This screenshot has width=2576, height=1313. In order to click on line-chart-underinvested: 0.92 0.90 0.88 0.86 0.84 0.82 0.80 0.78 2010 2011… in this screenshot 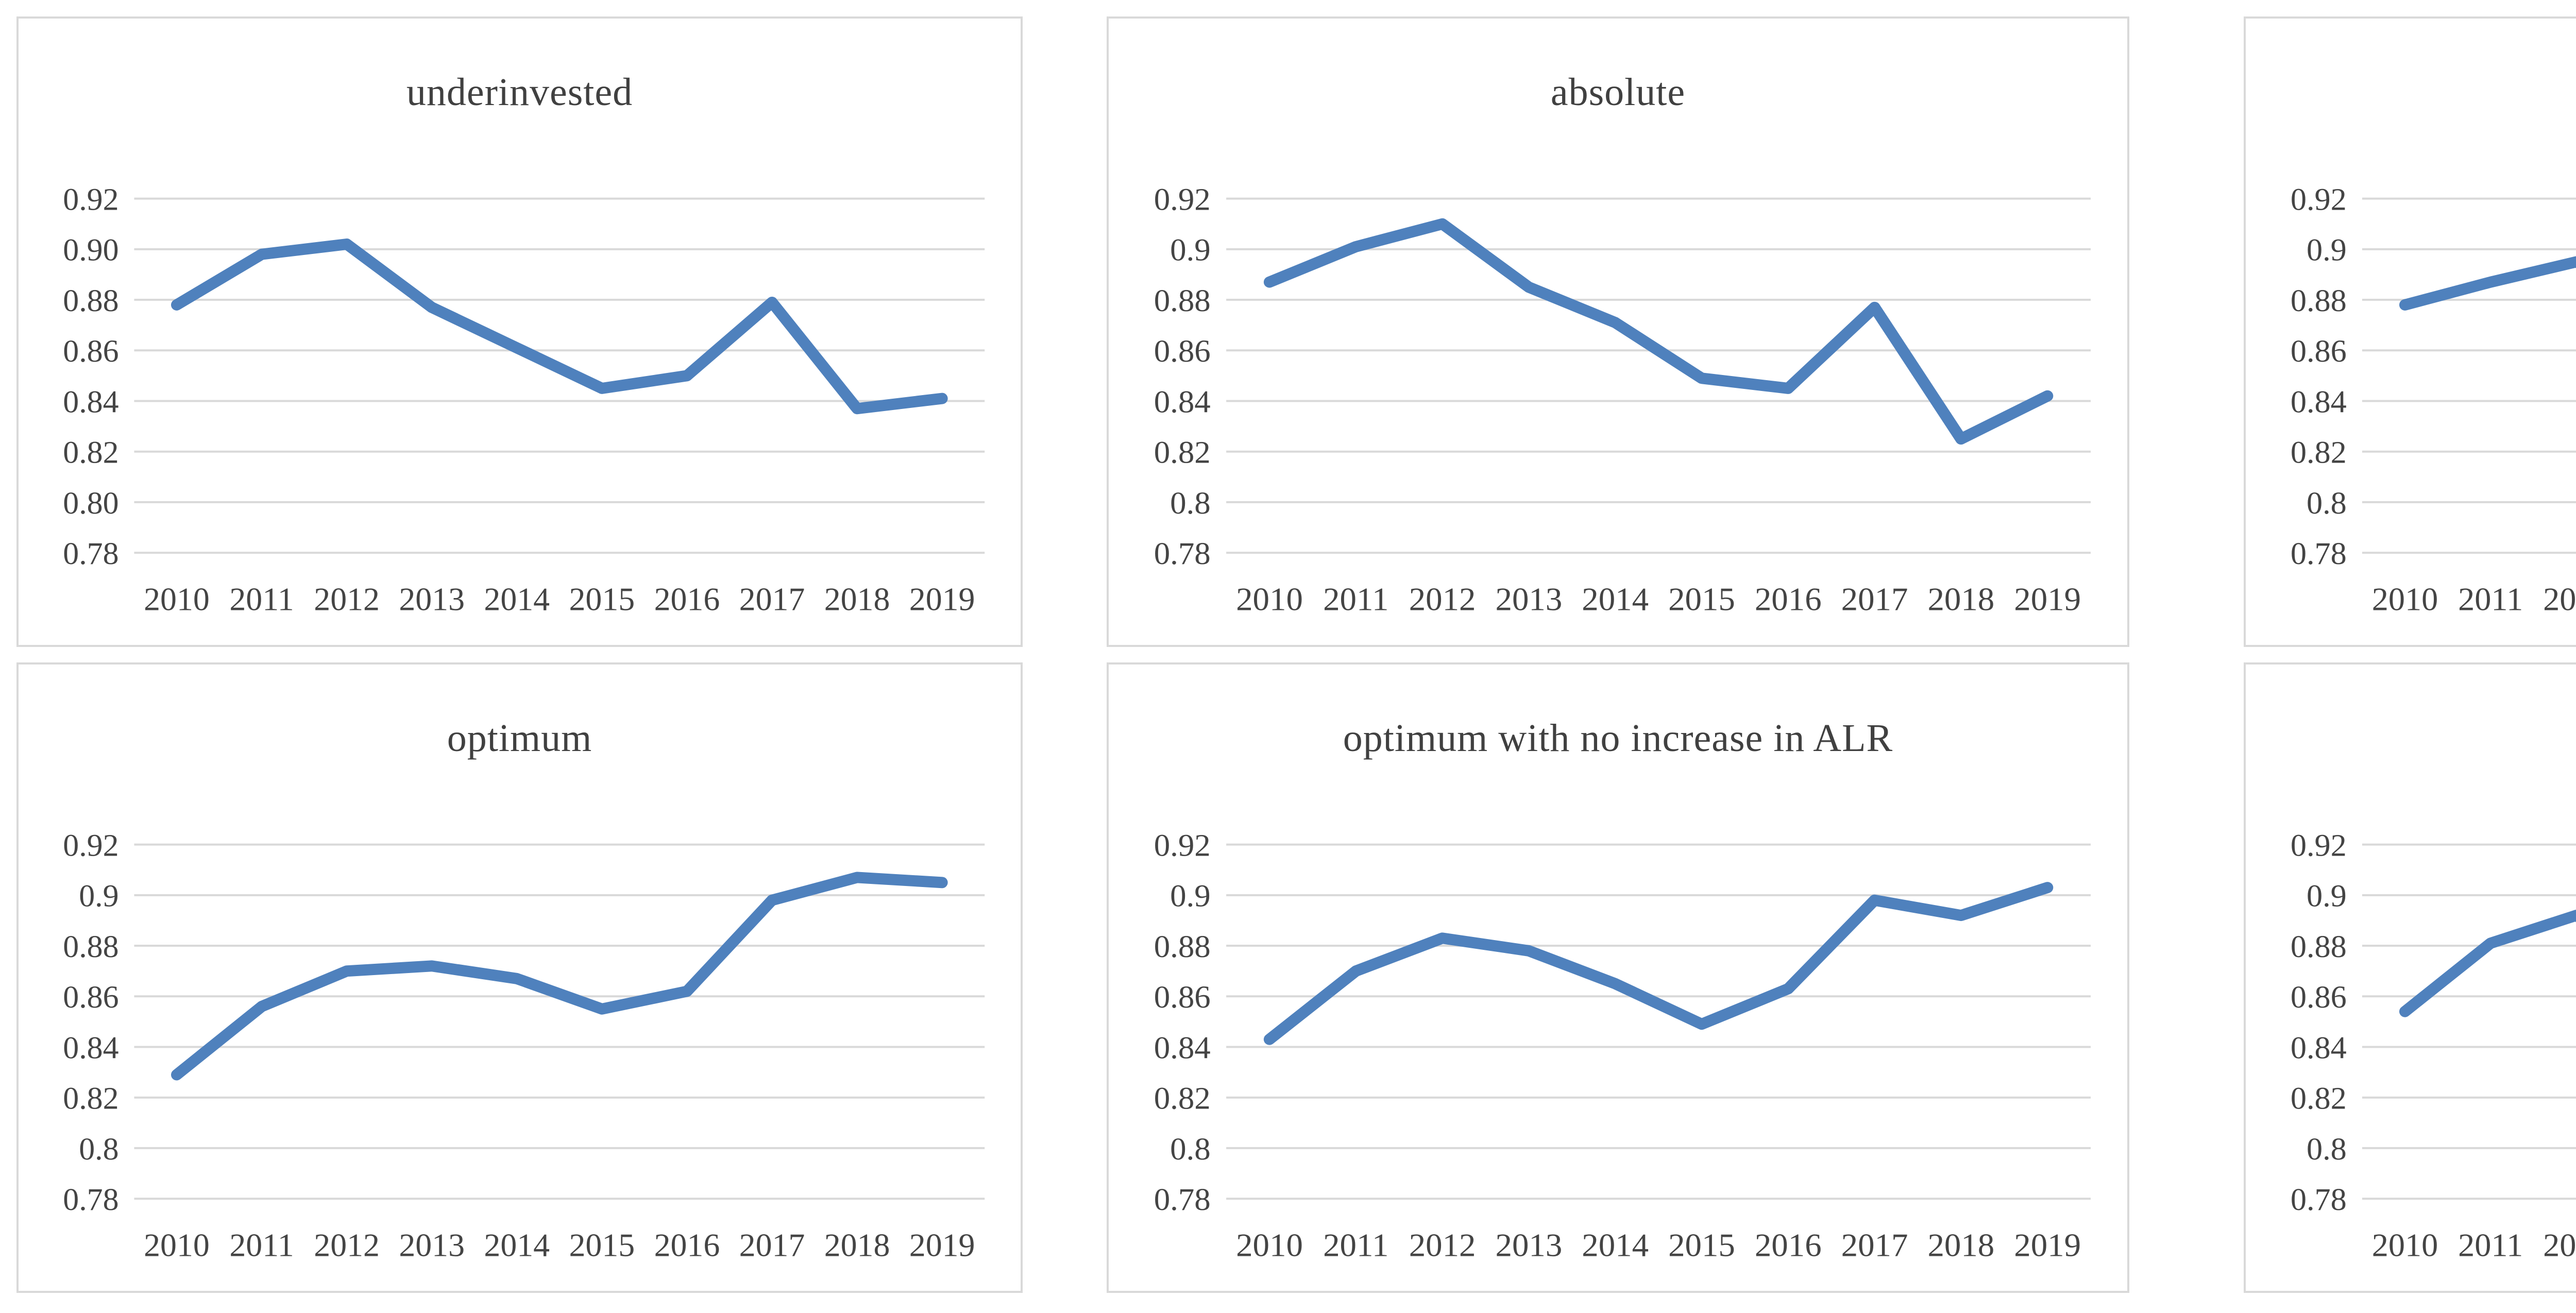, I will do `click(524, 399)`.